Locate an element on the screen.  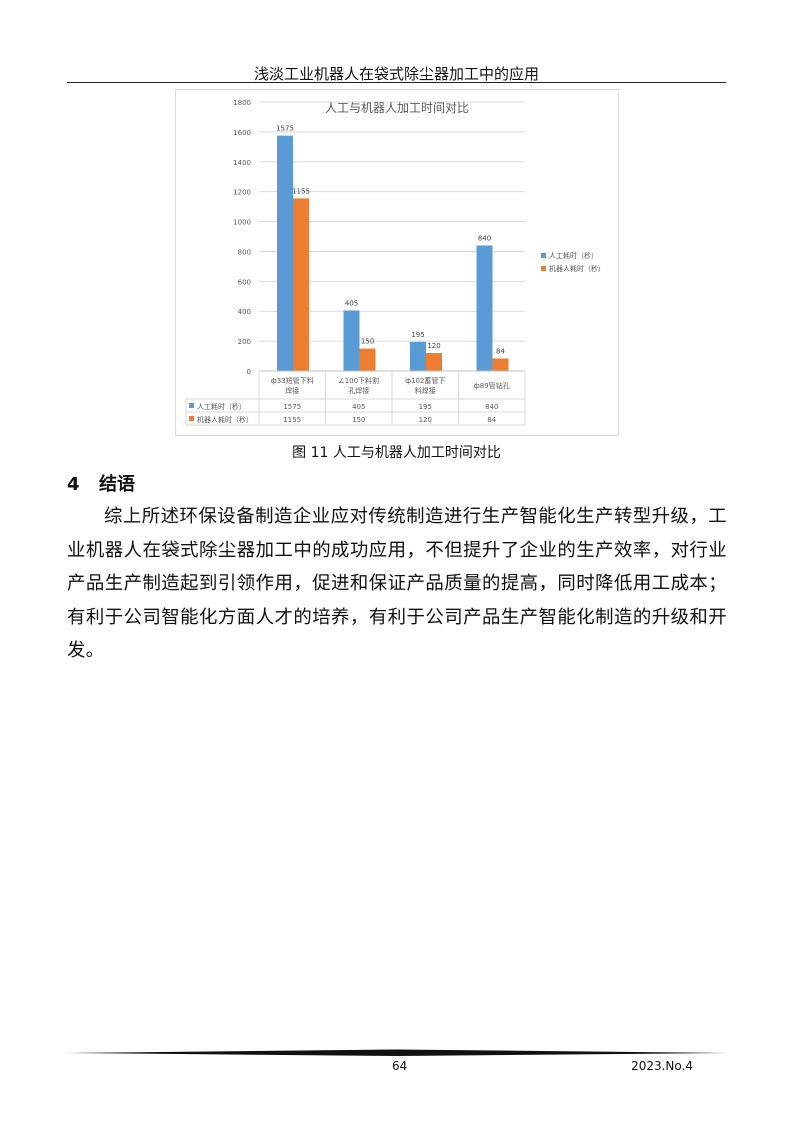
y-tick-label: 1400 is located at coordinates (242, 163).